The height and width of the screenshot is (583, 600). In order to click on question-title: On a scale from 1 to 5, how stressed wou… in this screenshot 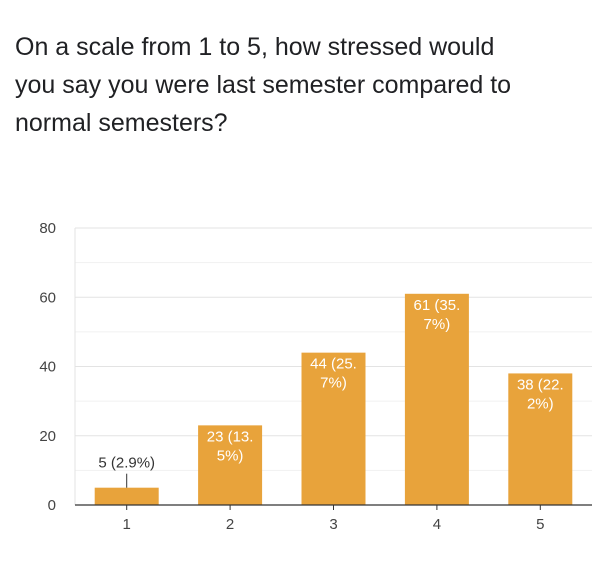, I will do `click(263, 85)`.